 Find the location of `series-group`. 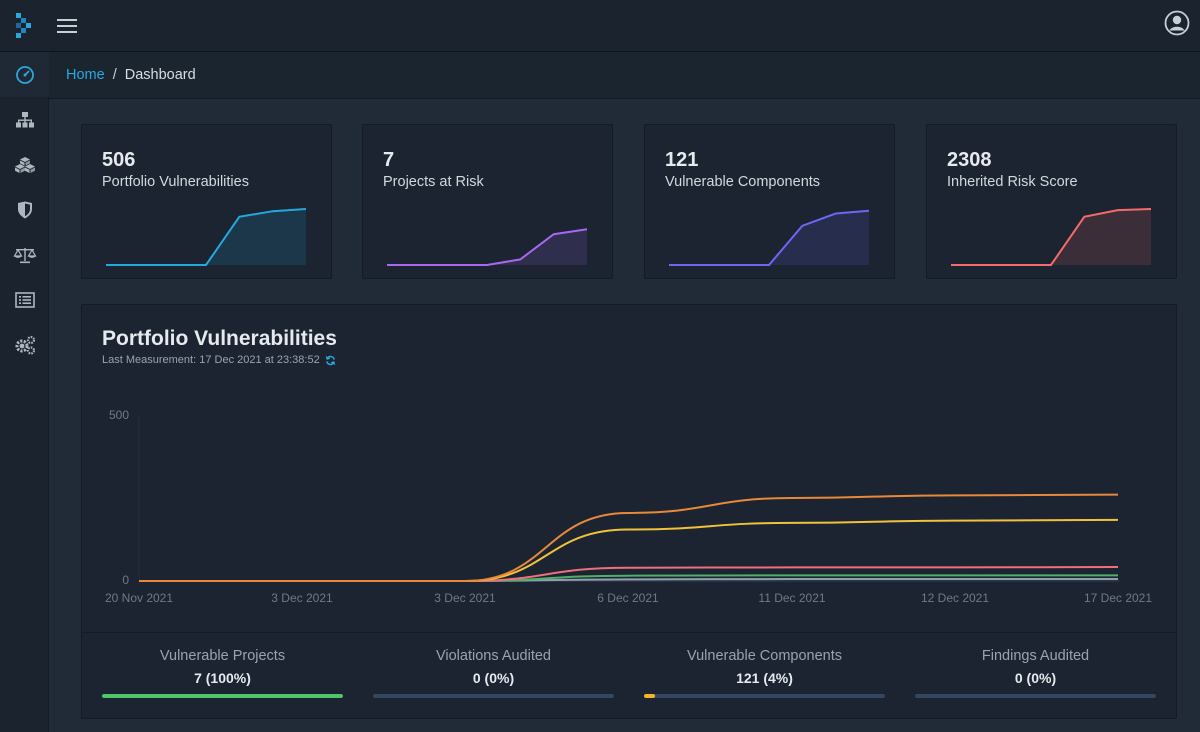

series-group is located at coordinates (629, 537).